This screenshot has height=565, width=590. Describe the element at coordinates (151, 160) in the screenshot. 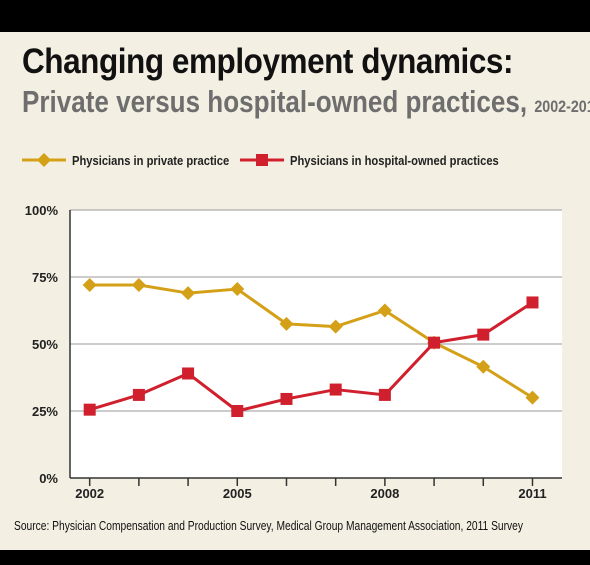

I see `legend-label-private: Physicians in private practice` at that location.